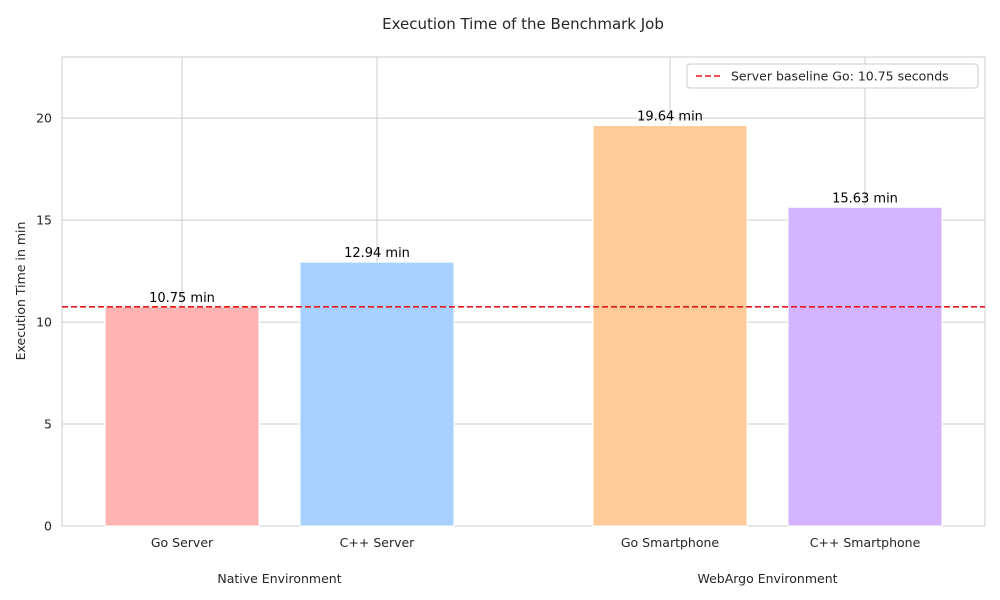  Describe the element at coordinates (20, 291) in the screenshot. I see `y-axis-label: Execution Time in min` at that location.